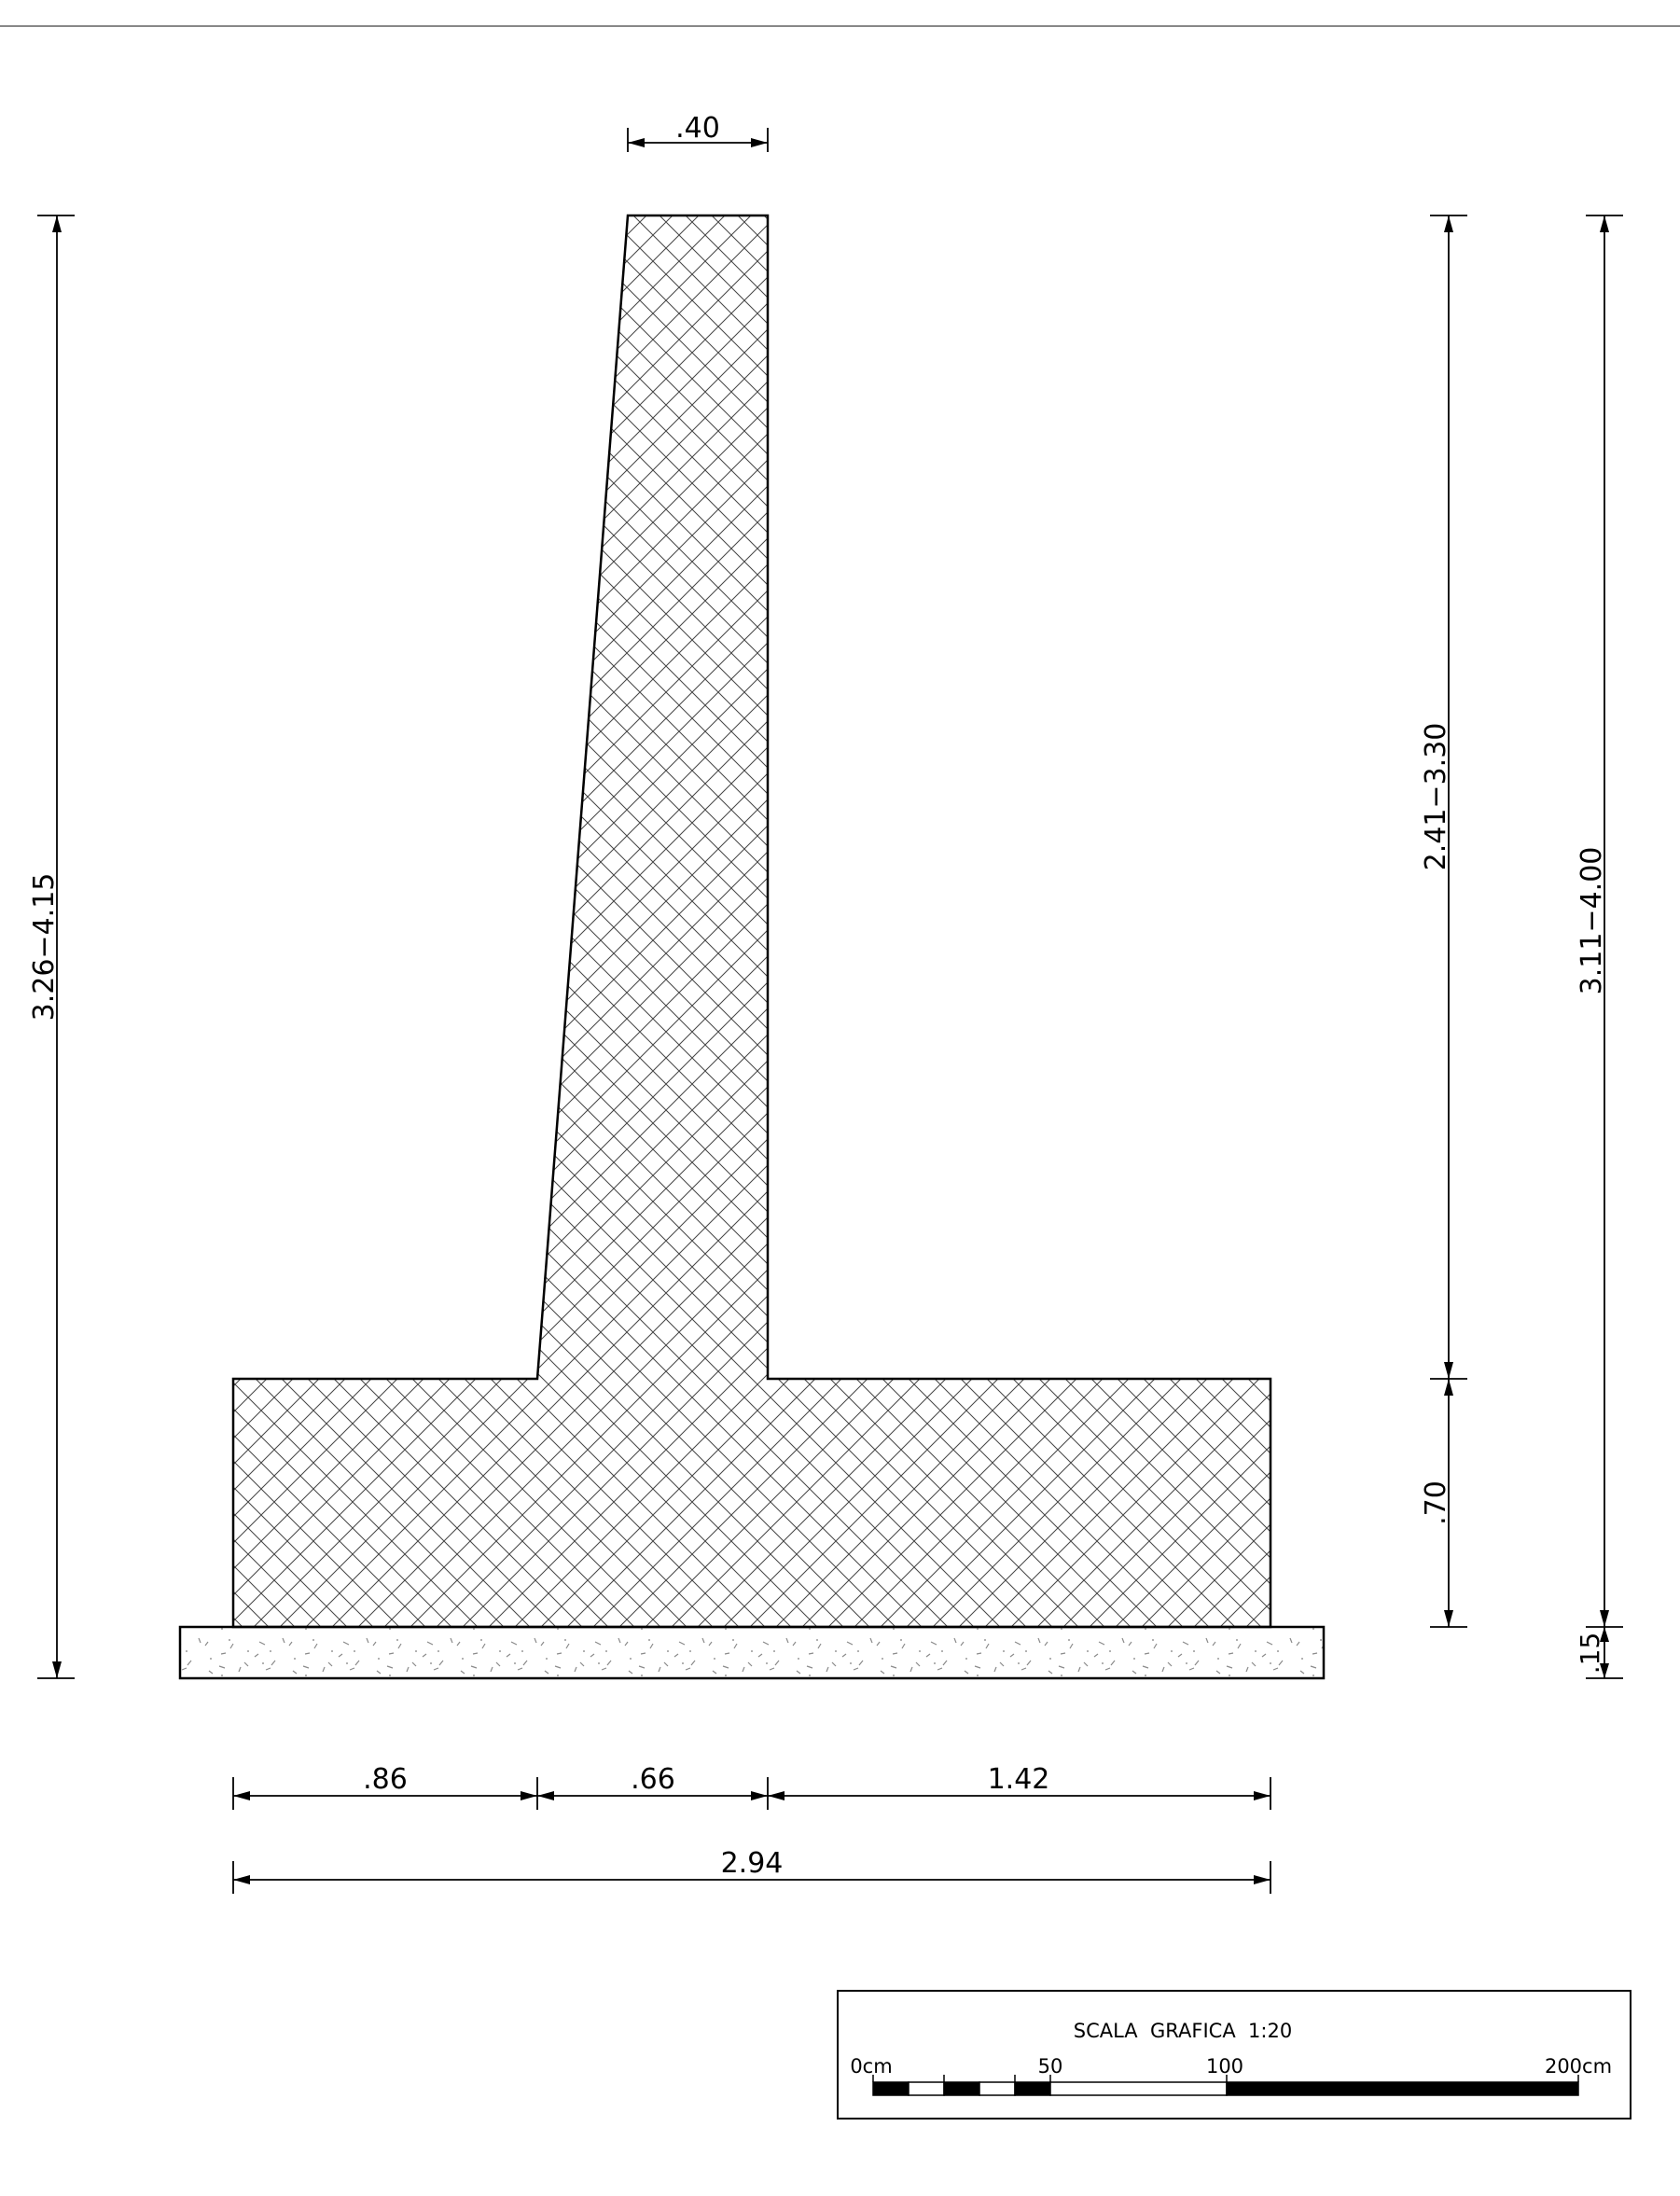 This screenshot has width=1680, height=2196. I want to click on dim-lean-concrete-height-label: .15, so click(1590, 1654).